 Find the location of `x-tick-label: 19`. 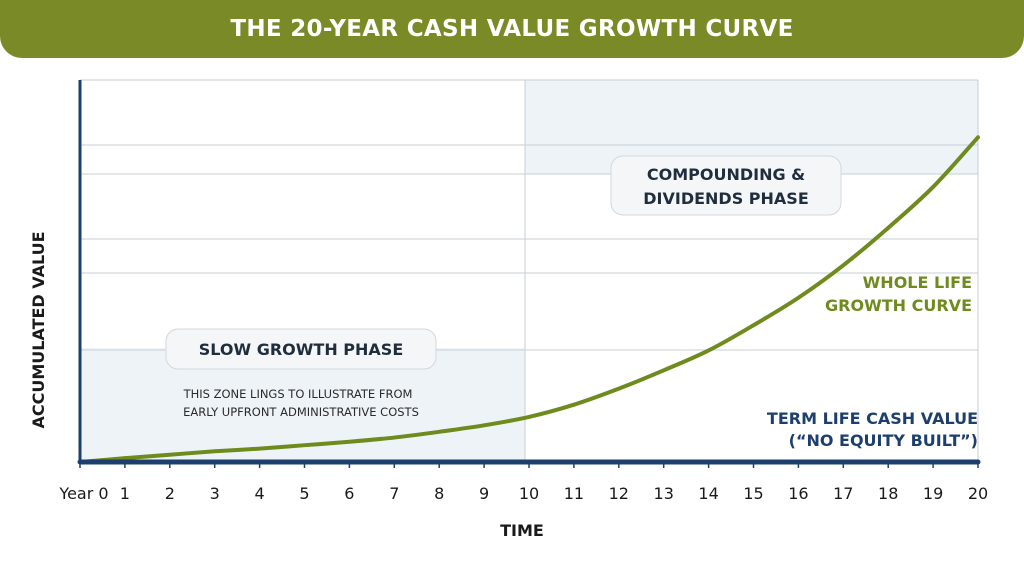

x-tick-label: 19 is located at coordinates (933, 493).